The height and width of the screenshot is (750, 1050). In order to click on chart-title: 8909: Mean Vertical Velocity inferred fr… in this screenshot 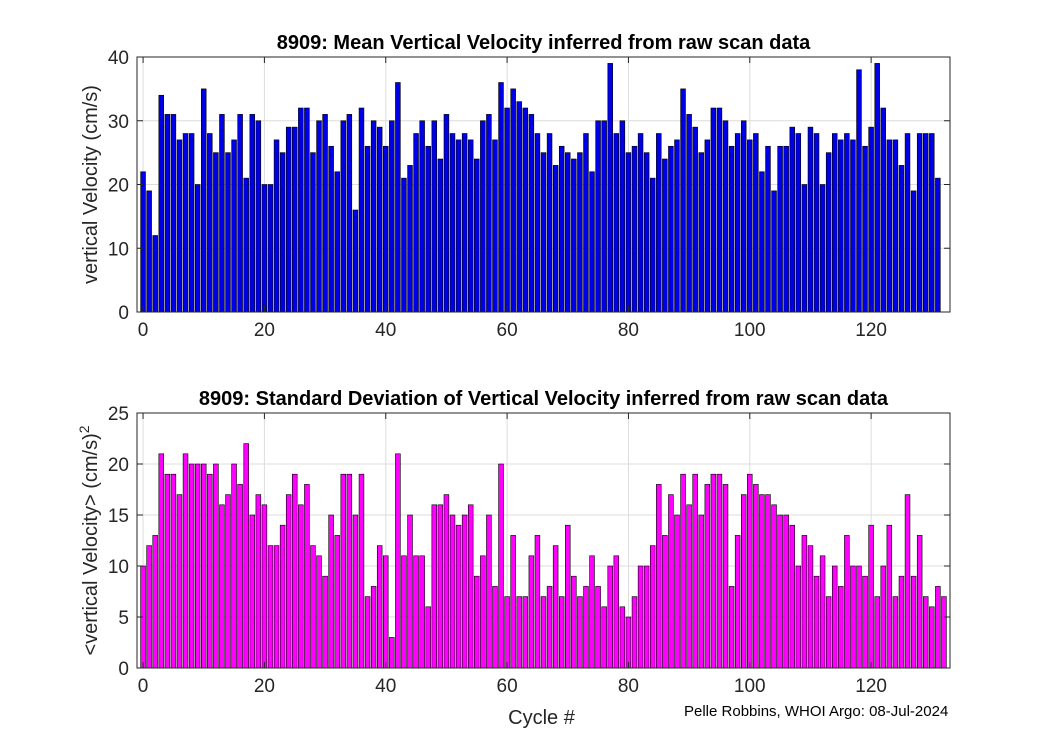, I will do `click(544, 43)`.